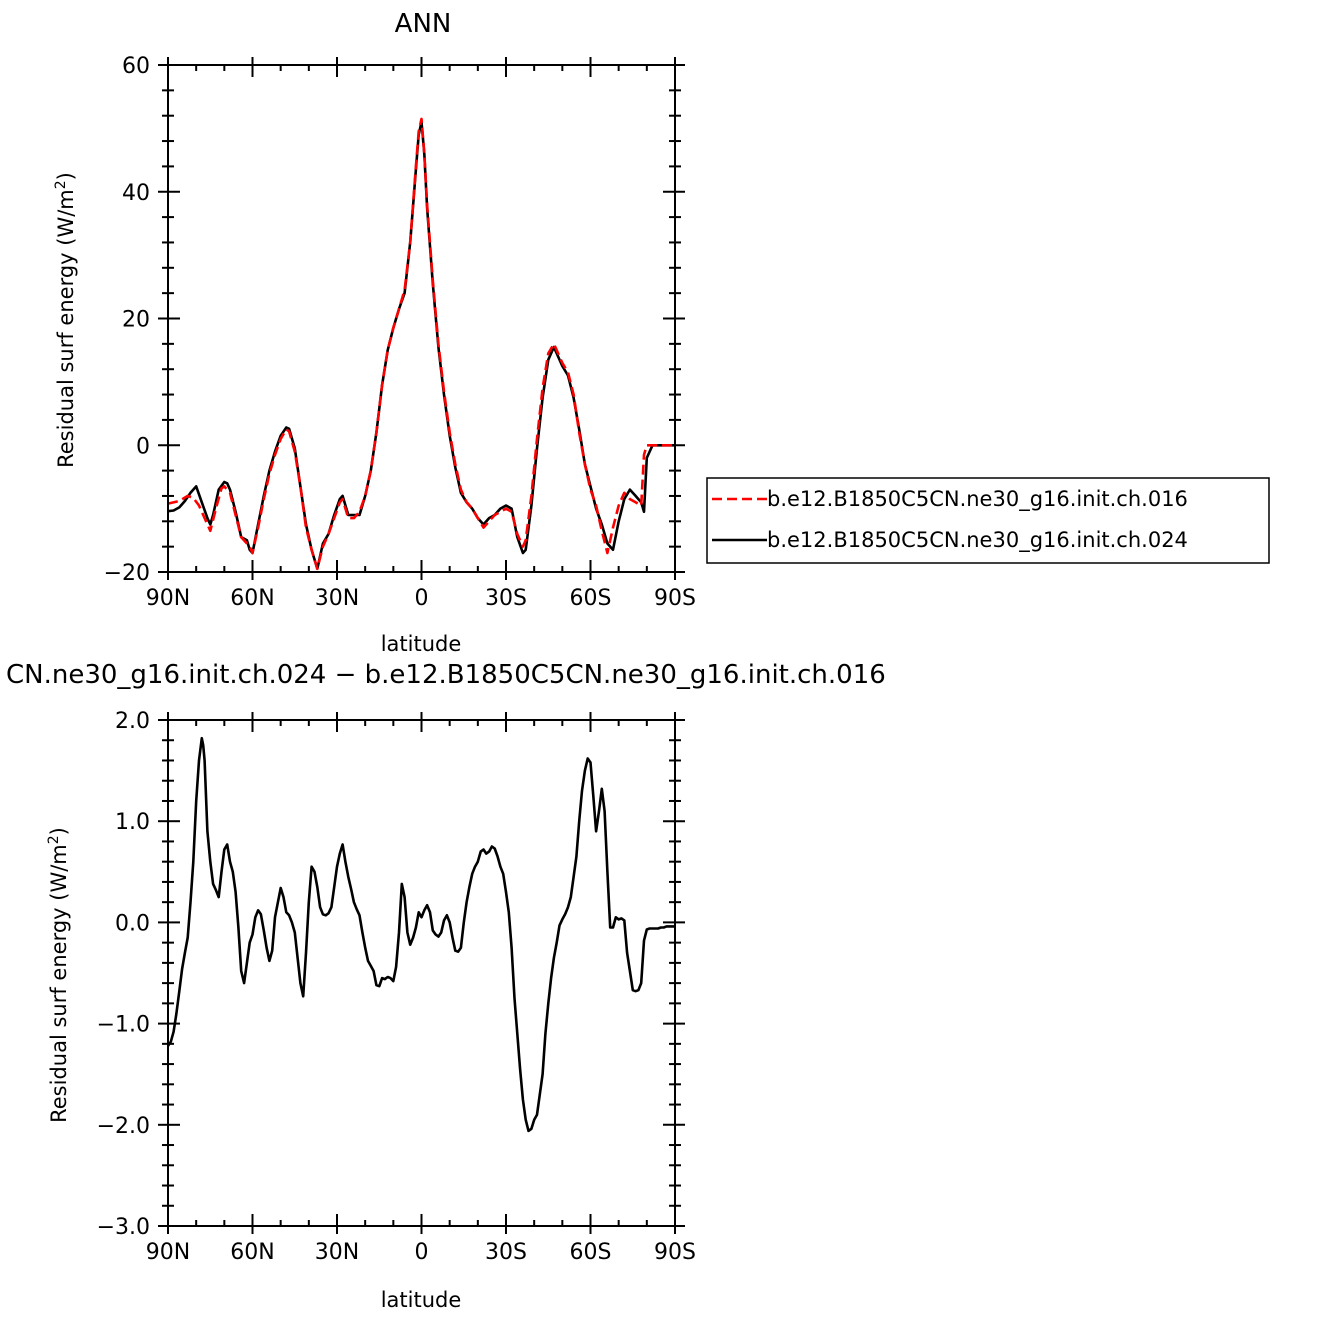 The image size is (1322, 1319). I want to click on y-tick-label: −1.0, so click(123, 1025).